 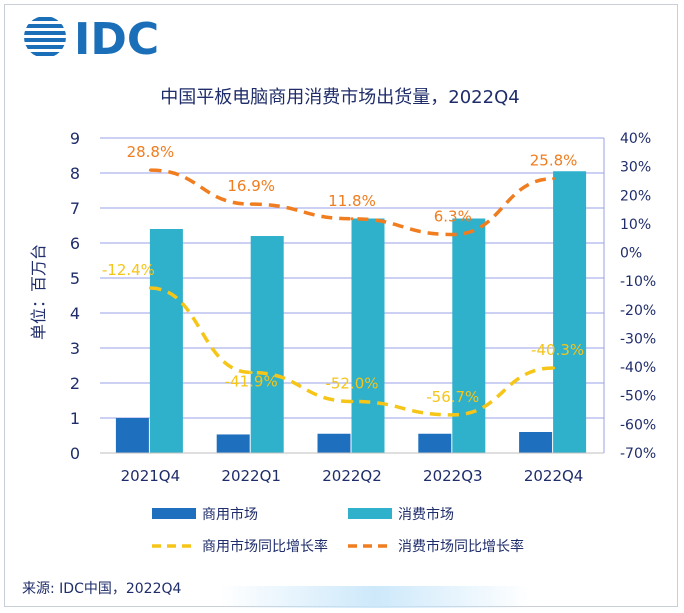 What do you see at coordinates (102, 589) in the screenshot?
I see `source-note: 来源: IDC中国，2022Q4` at bounding box center [102, 589].